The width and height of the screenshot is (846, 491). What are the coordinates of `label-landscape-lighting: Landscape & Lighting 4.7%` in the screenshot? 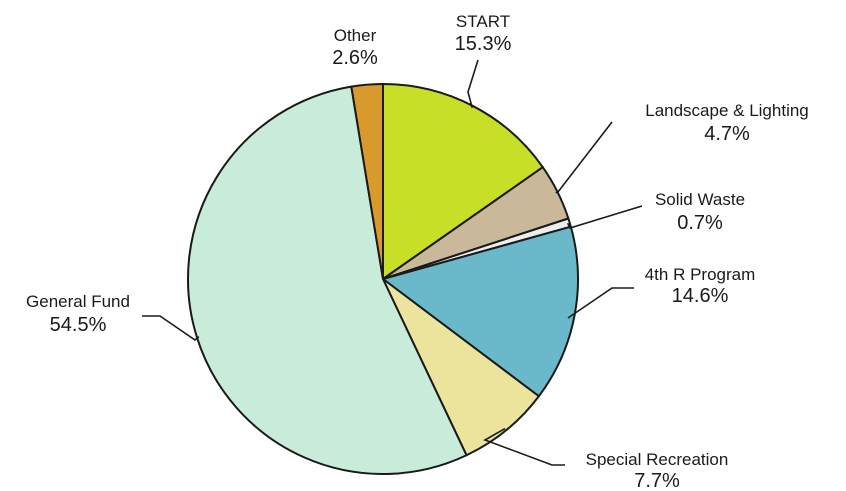 It's located at (727, 123).